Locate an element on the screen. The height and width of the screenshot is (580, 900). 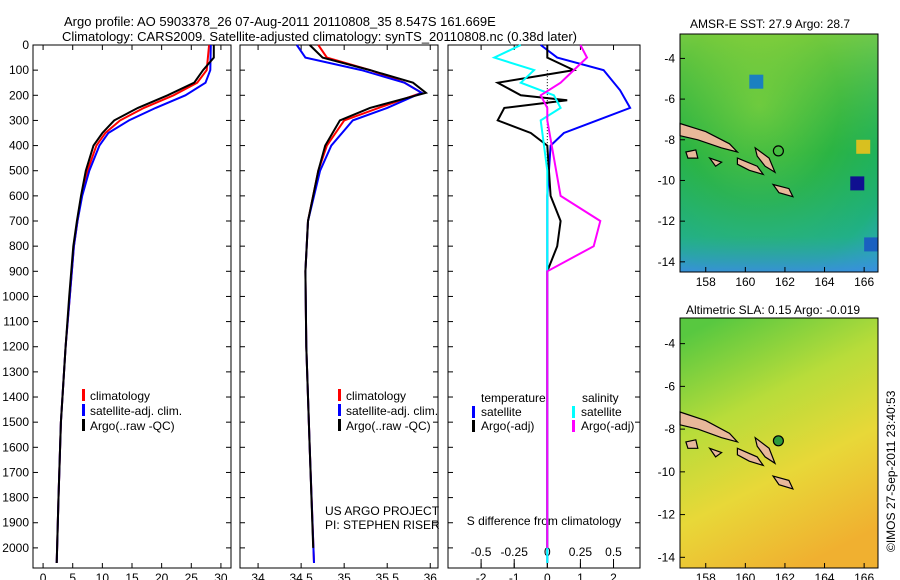
legend-label: satellite is located at coordinates (601, 412).